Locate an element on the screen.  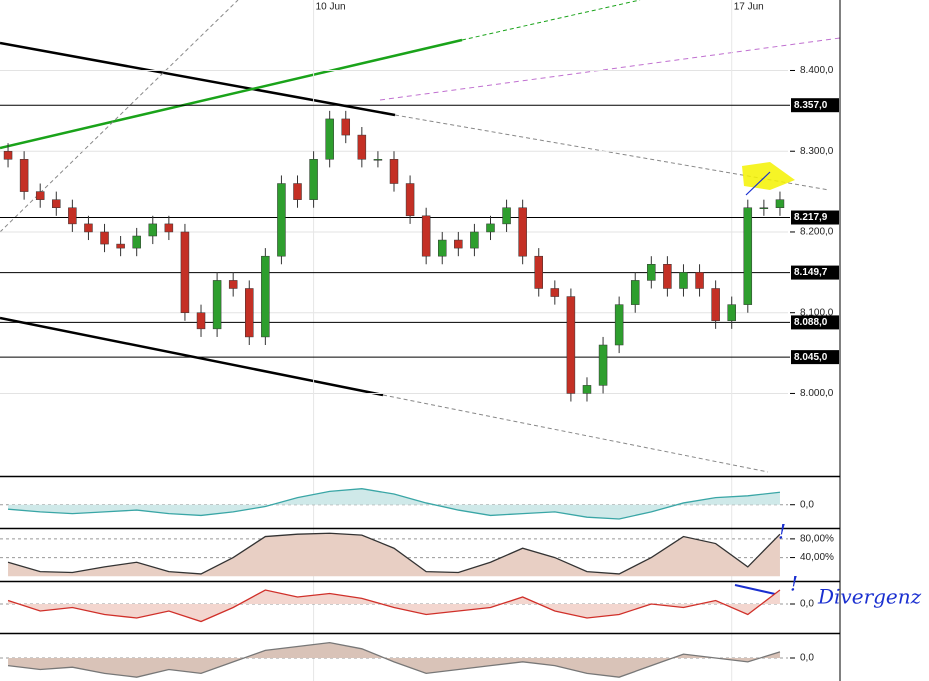
level-label: 8.217,9 is located at coordinates (811, 217).